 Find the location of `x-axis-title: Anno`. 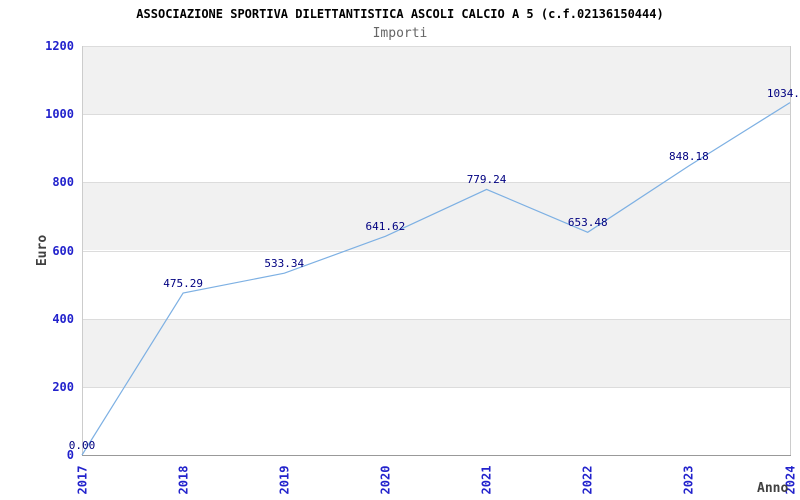

x-axis-title: Anno is located at coordinates (773, 488).